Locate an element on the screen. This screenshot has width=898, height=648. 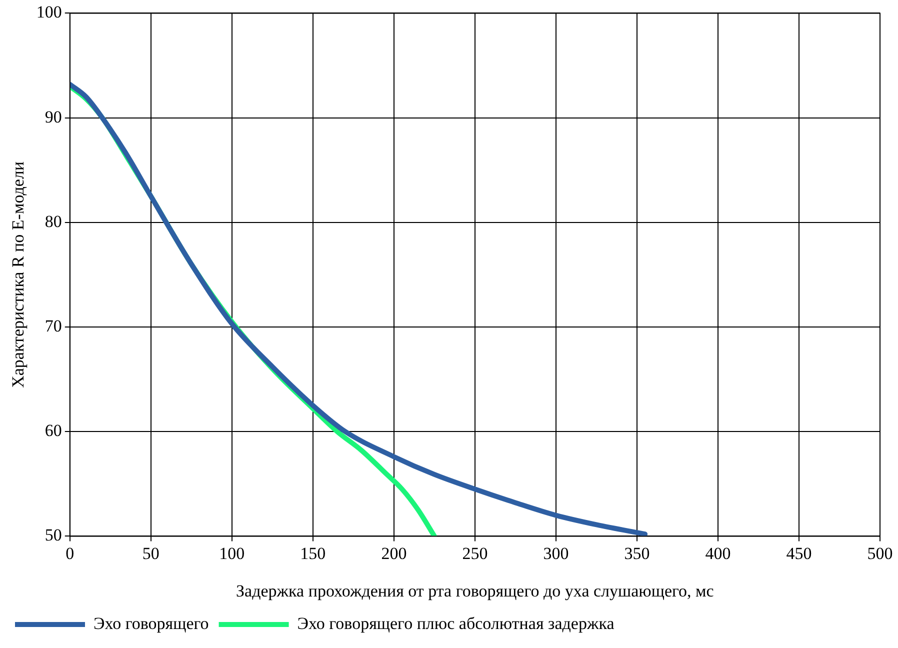
x-tick-label: 50 is located at coordinates (151, 553).